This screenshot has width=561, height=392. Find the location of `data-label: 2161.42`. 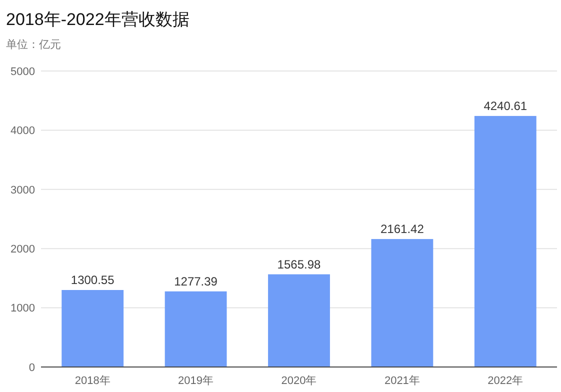

data-label: 2161.42 is located at coordinates (402, 229).